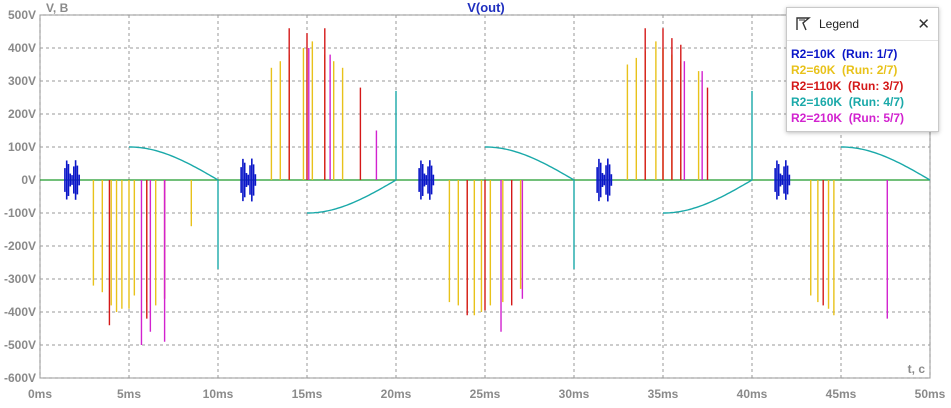 This screenshot has width=951, height=408. What do you see at coordinates (816, 86) in the screenshot?
I see `legend-item-name: R2=110K` at bounding box center [816, 86].